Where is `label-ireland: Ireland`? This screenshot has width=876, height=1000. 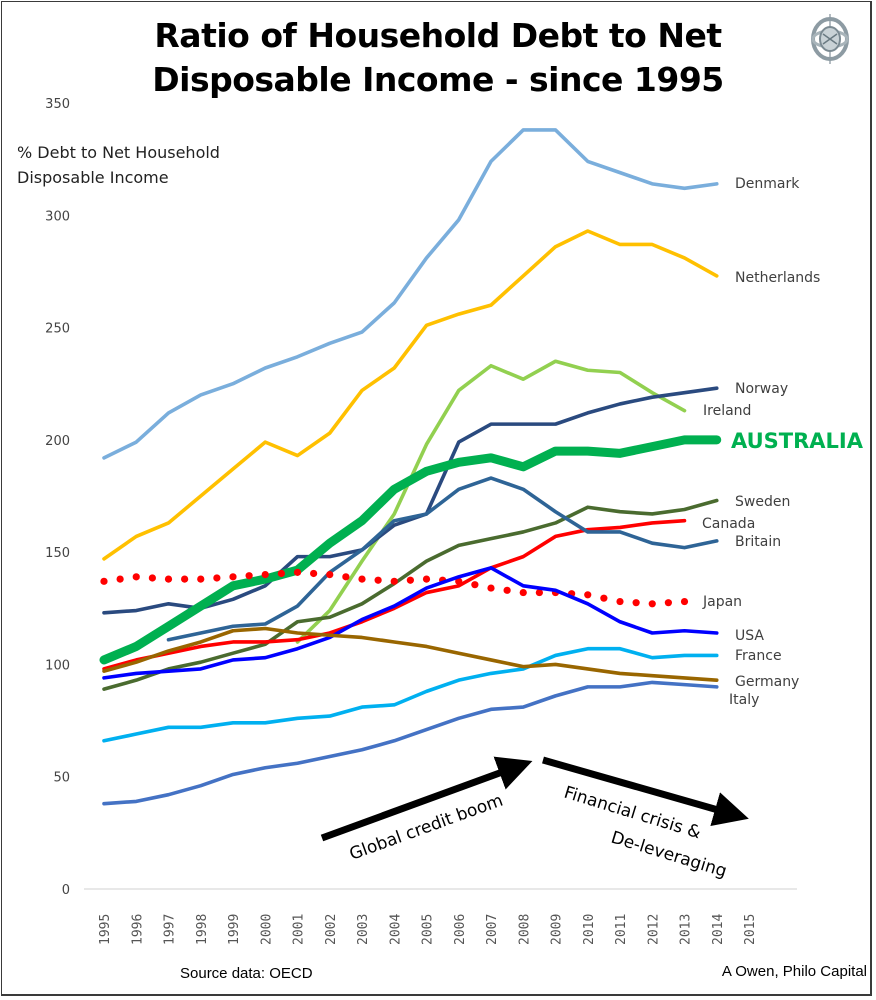 label-ireland: Ireland is located at coordinates (727, 411).